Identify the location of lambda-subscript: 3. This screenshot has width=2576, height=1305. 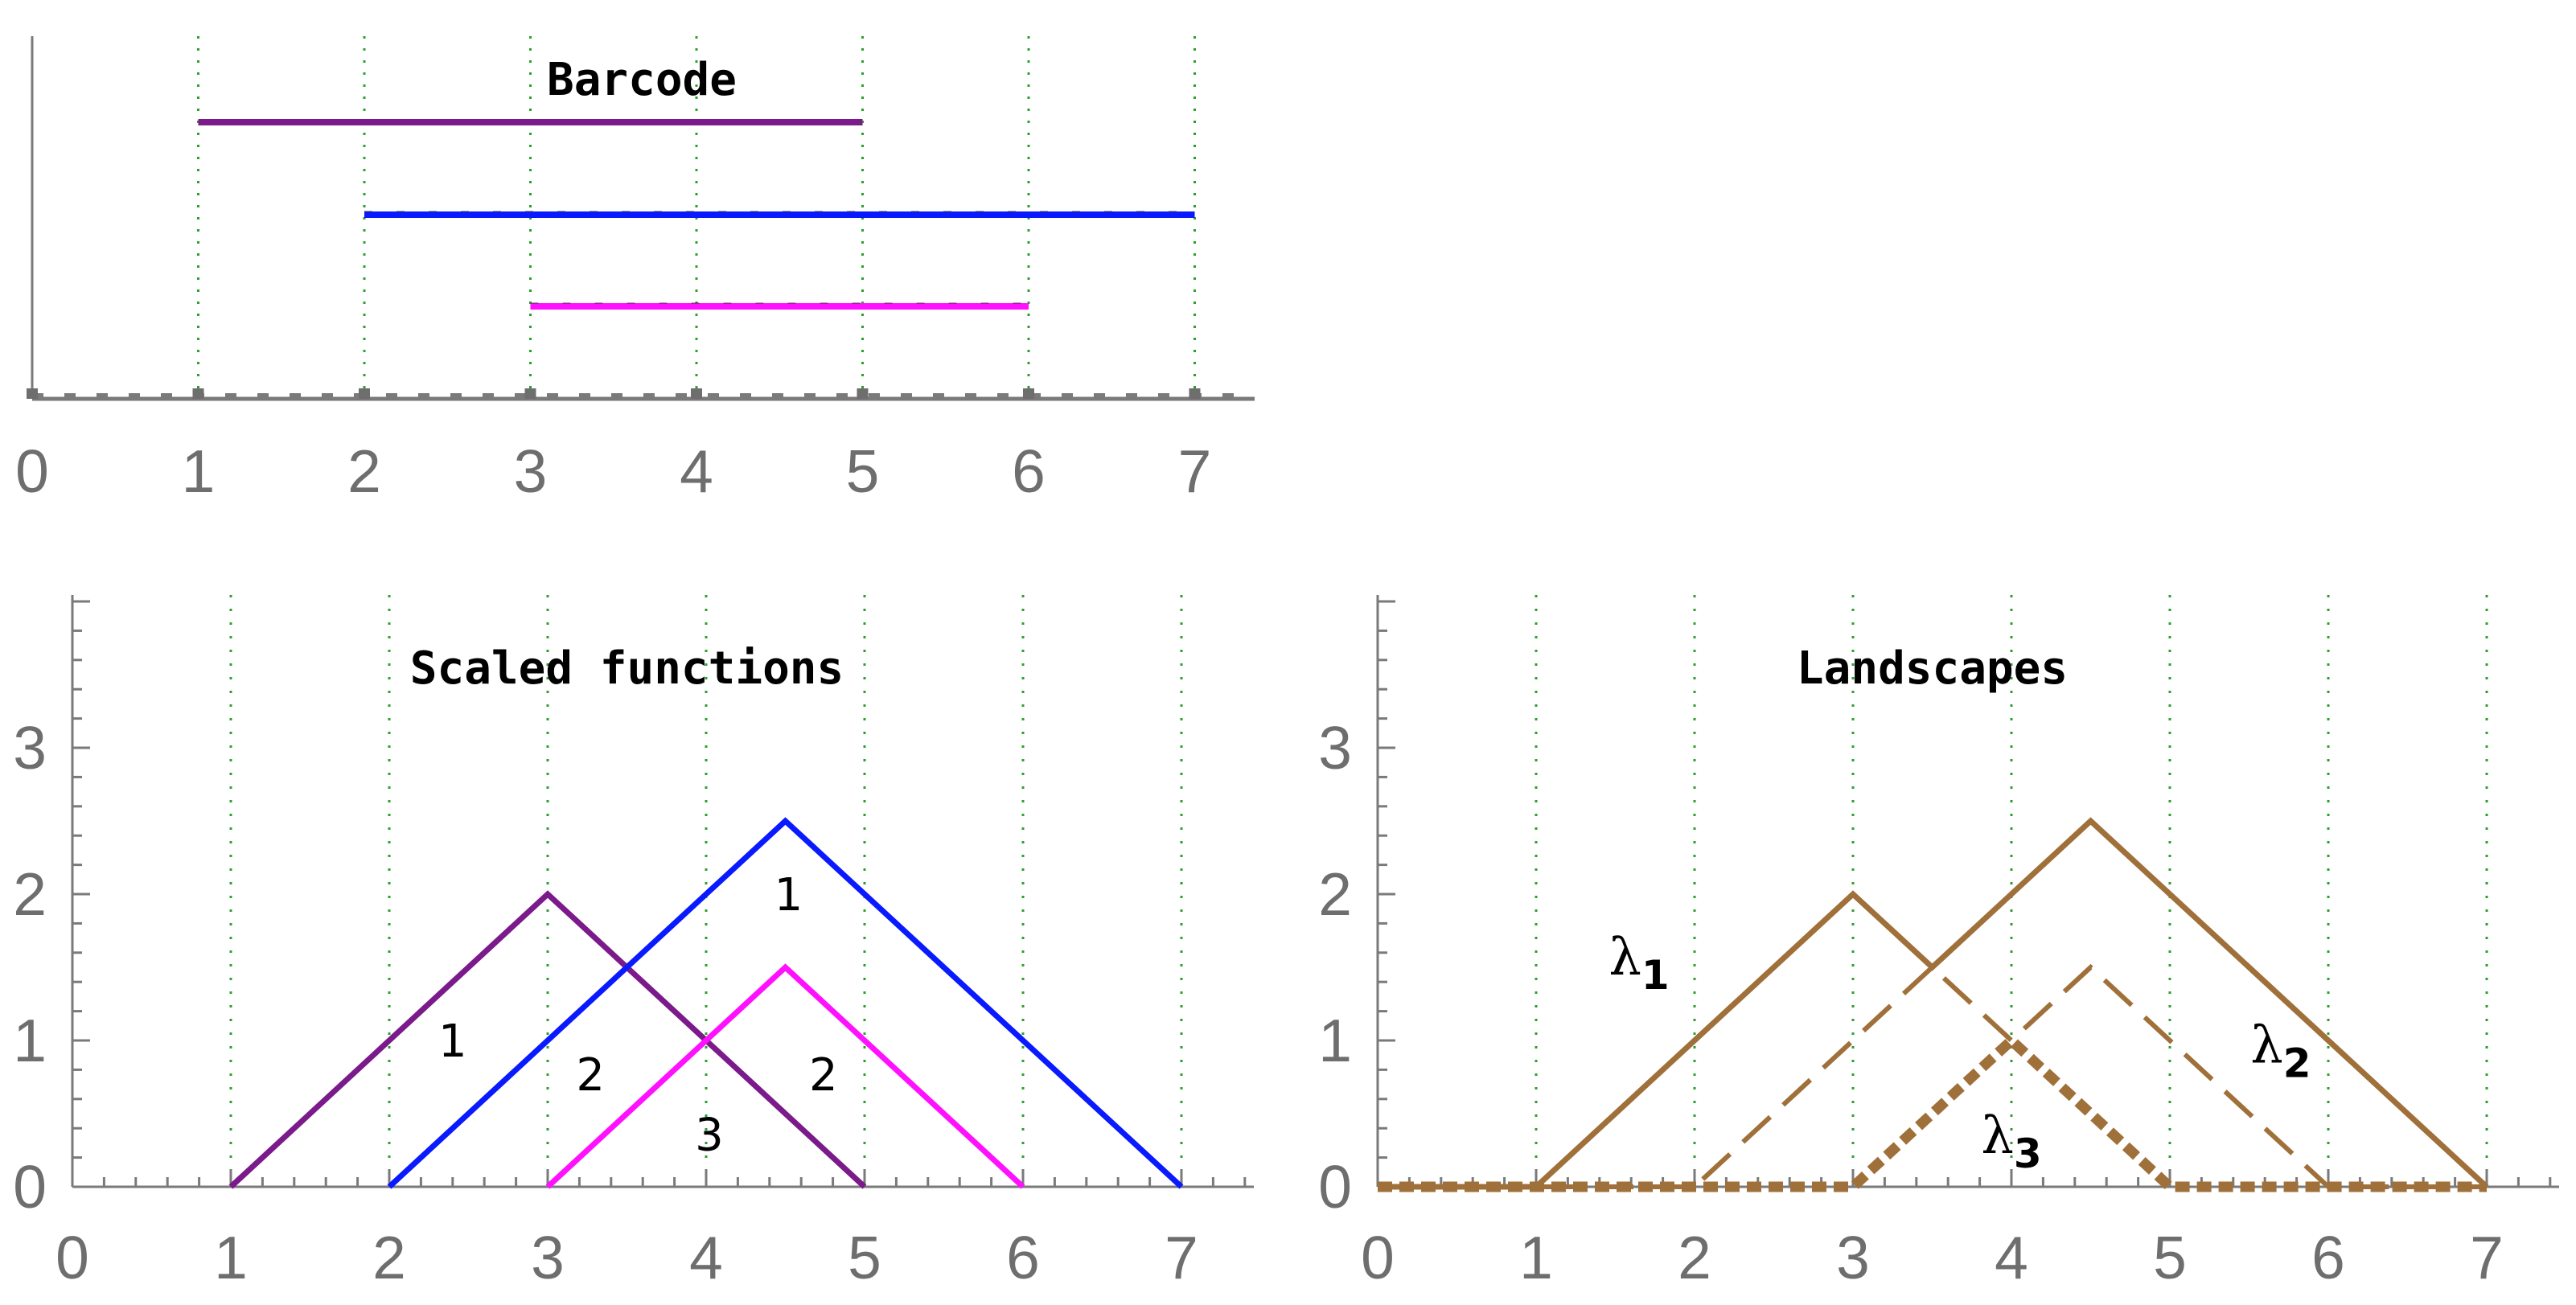
(2028, 1154).